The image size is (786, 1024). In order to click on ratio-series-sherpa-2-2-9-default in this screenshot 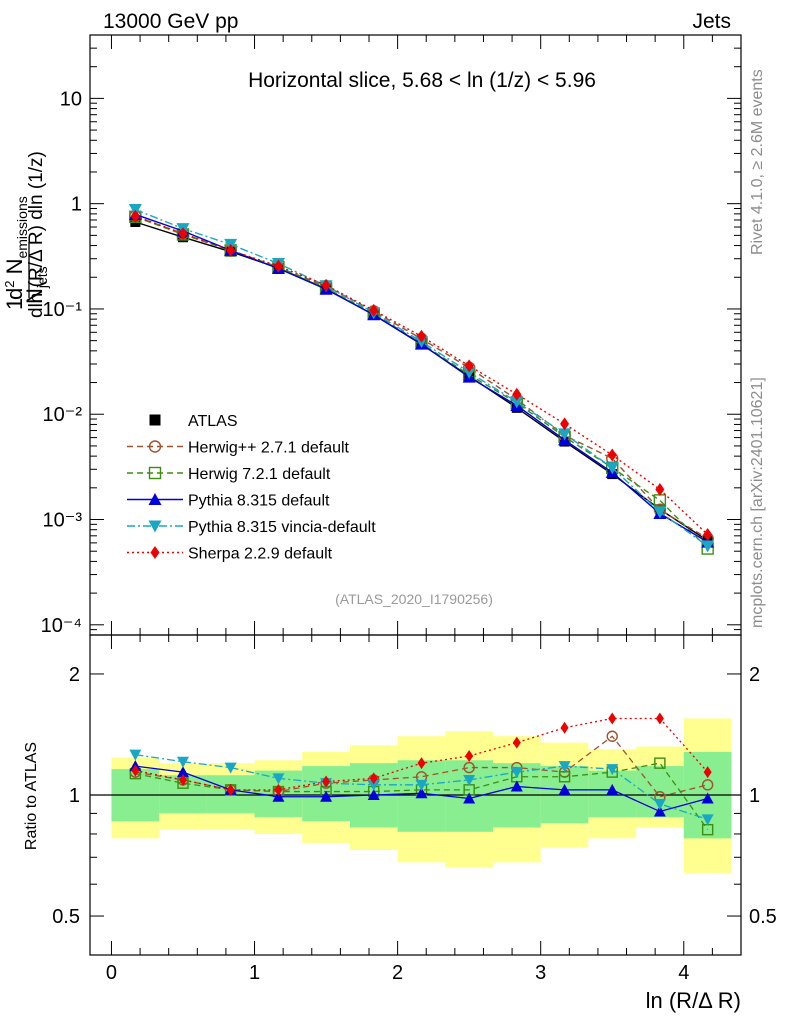, I will do `click(421, 754)`.